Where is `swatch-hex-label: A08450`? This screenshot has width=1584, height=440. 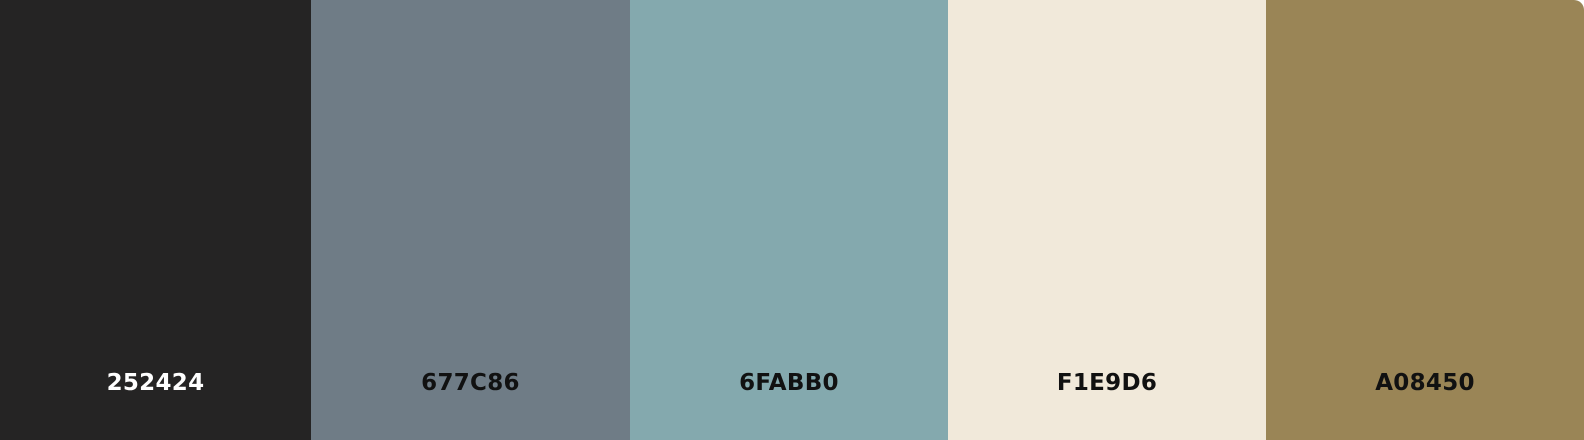
swatch-hex-label: A08450 is located at coordinates (1425, 383).